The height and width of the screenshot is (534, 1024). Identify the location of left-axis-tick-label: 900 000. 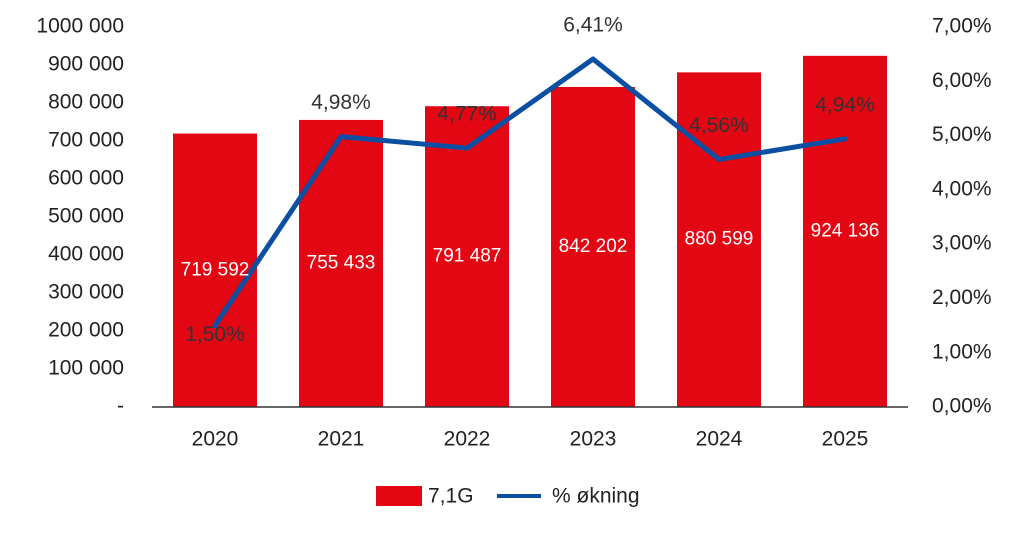
(86, 64).